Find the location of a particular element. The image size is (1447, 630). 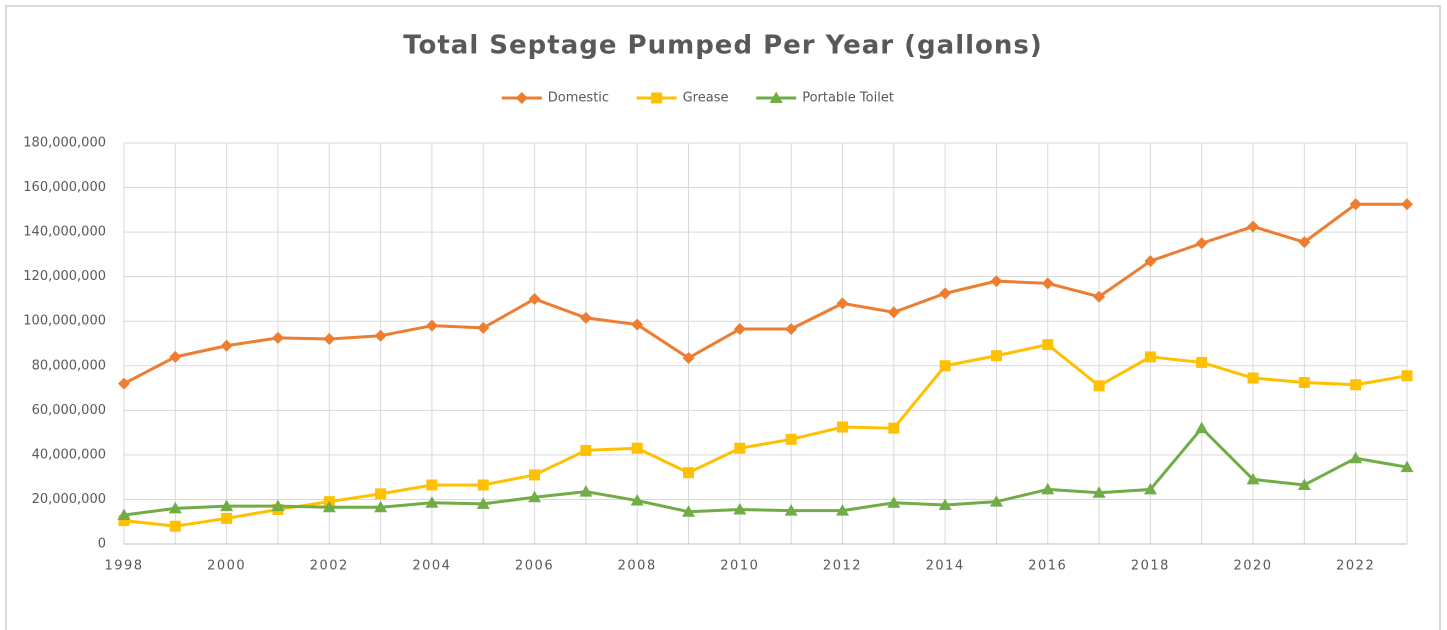

y-tick-label: 60,000,000 is located at coordinates (69, 410).